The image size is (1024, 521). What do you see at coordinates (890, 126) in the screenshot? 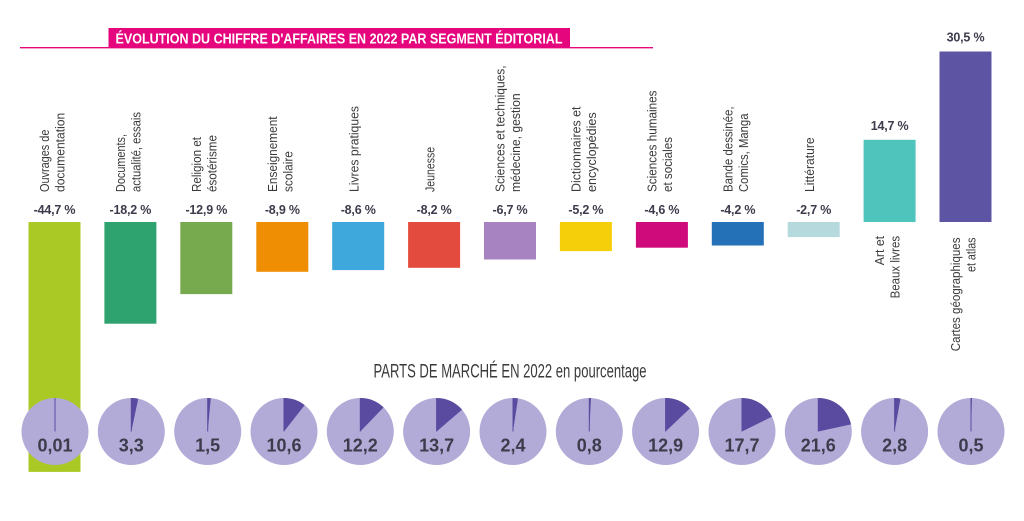
I see `svg-text: 14,7 %` at bounding box center [890, 126].